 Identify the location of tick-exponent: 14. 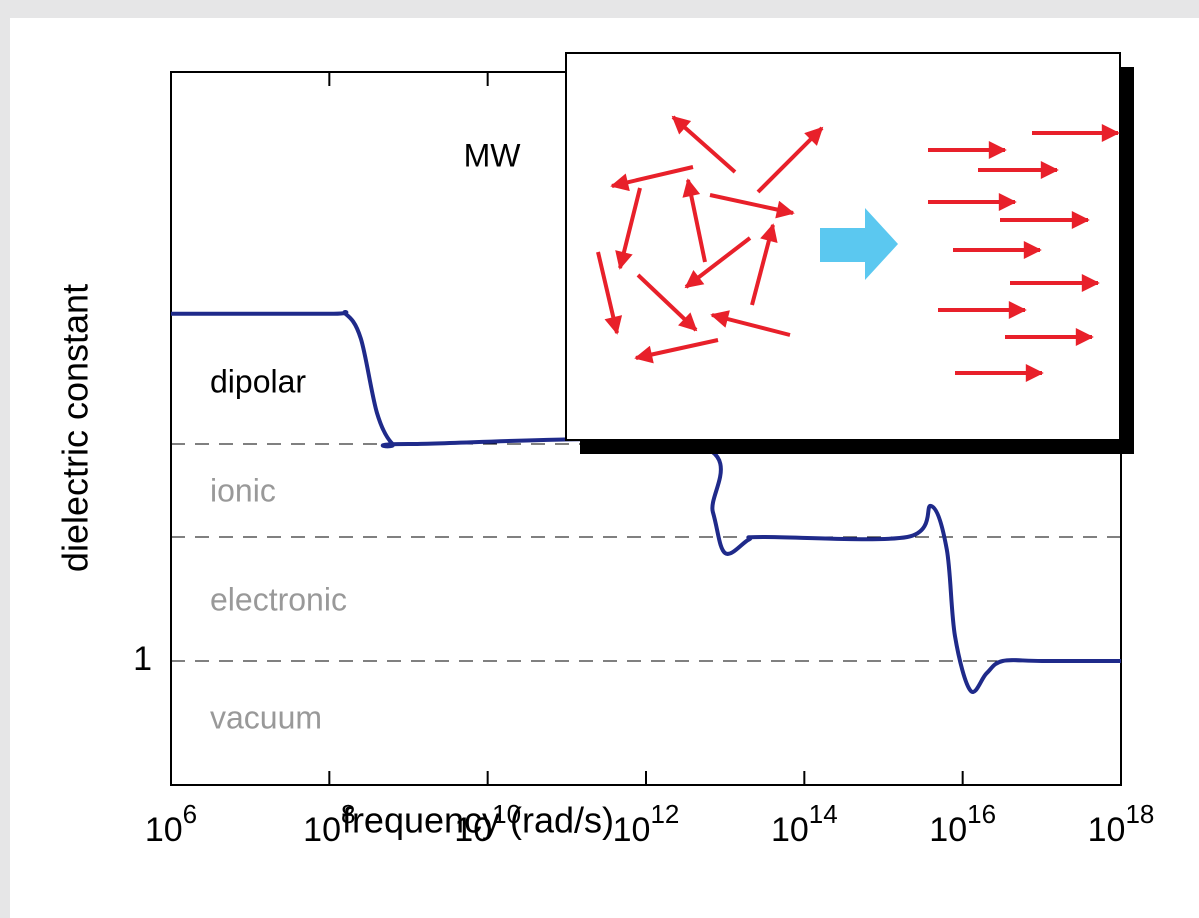
(823, 814).